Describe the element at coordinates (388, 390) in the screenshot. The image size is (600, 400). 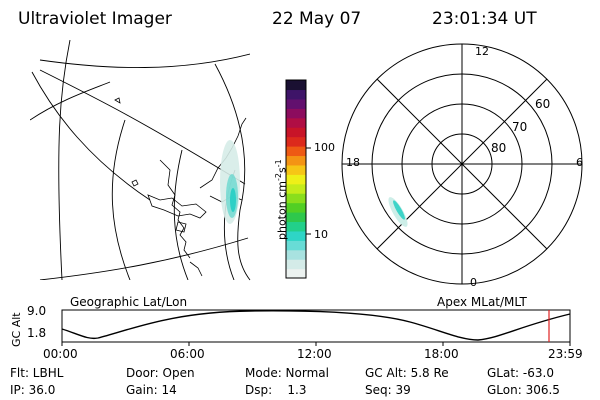
I see `seq-status: Seq: 39` at that location.